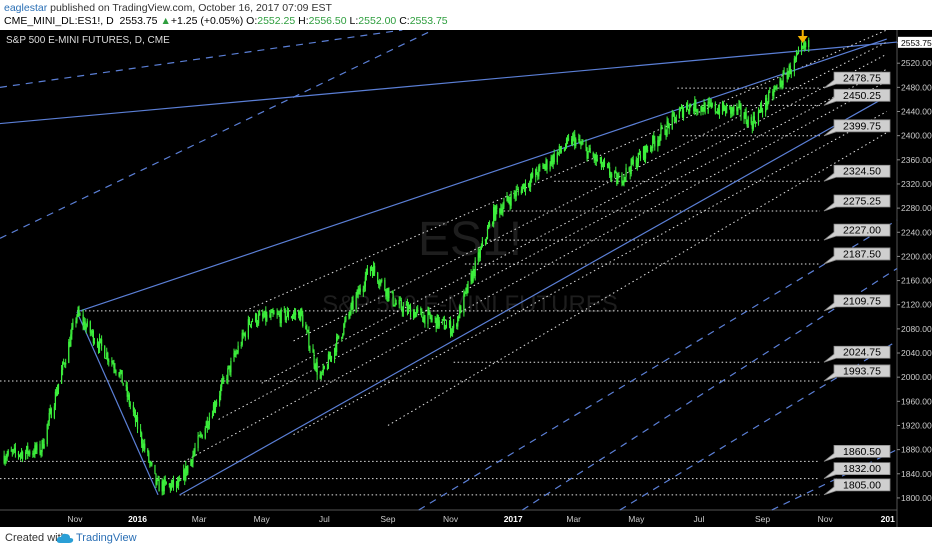 The image size is (932, 550). What do you see at coordinates (862, 201) in the screenshot?
I see `price-callout-label: 2275.25` at bounding box center [862, 201].